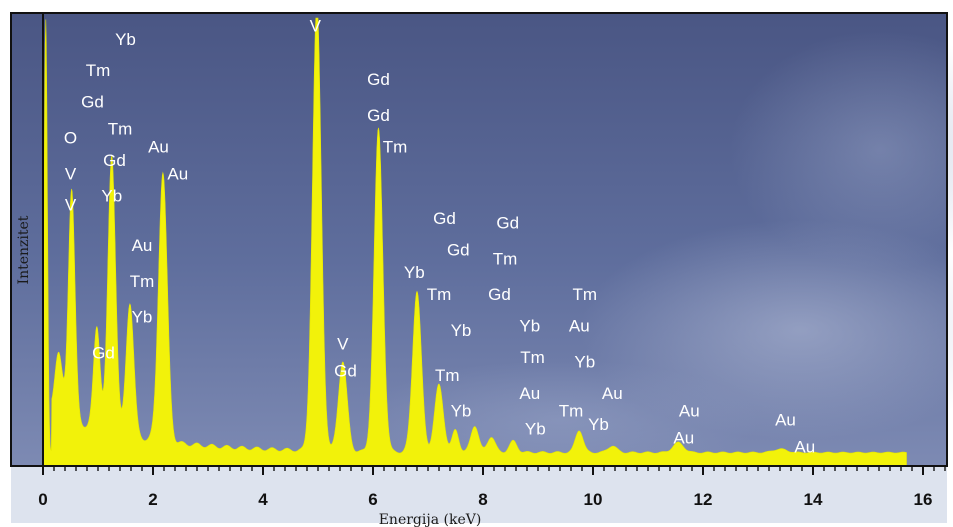  Describe the element at coordinates (263, 499) in the screenshot. I see `x-tick-label: 4` at that location.